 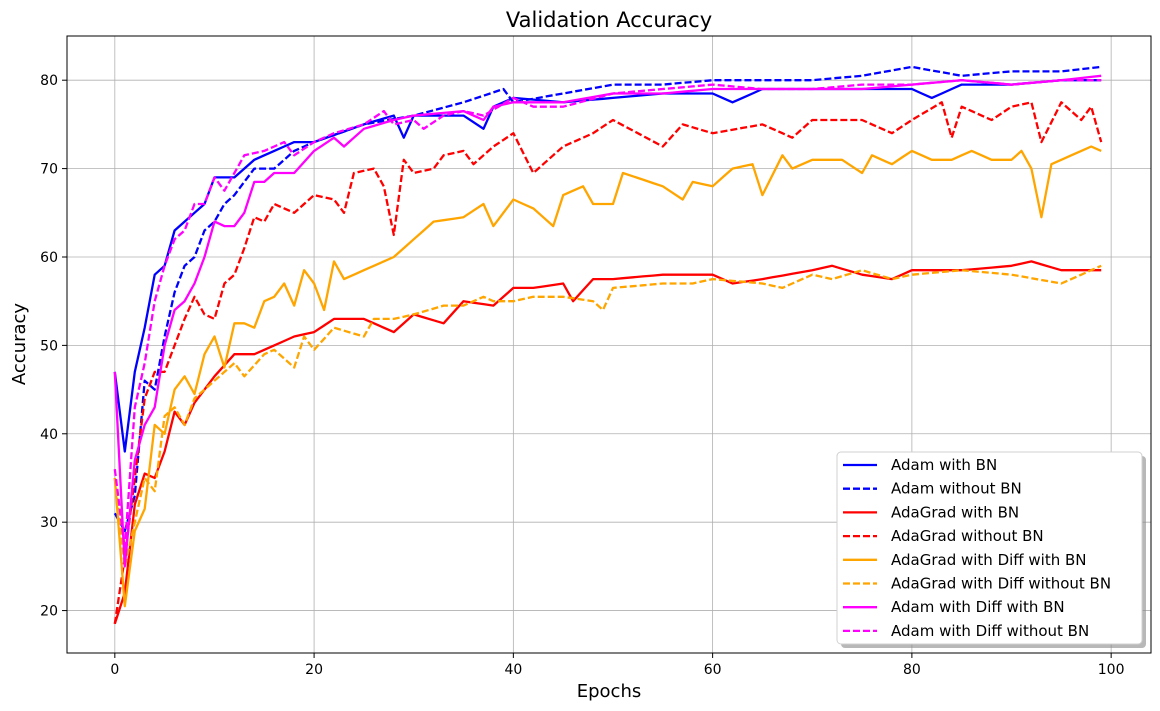 I want to click on y-tick-label: 80, so click(x=49, y=81).